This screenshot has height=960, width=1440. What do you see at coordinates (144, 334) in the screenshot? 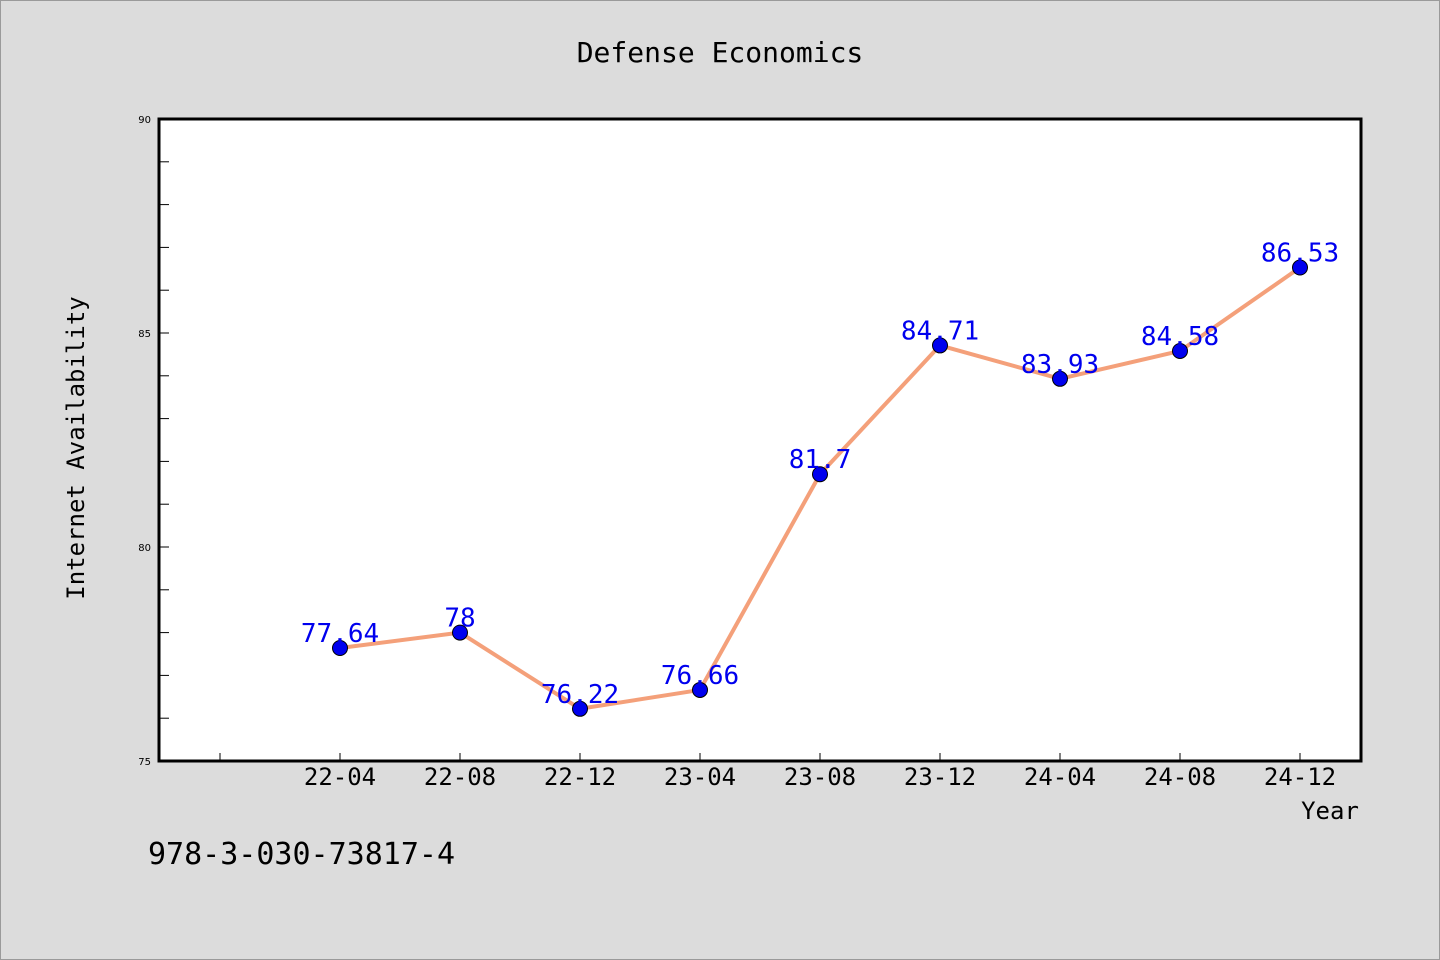
I see `y-tick-label: 85` at bounding box center [144, 334].